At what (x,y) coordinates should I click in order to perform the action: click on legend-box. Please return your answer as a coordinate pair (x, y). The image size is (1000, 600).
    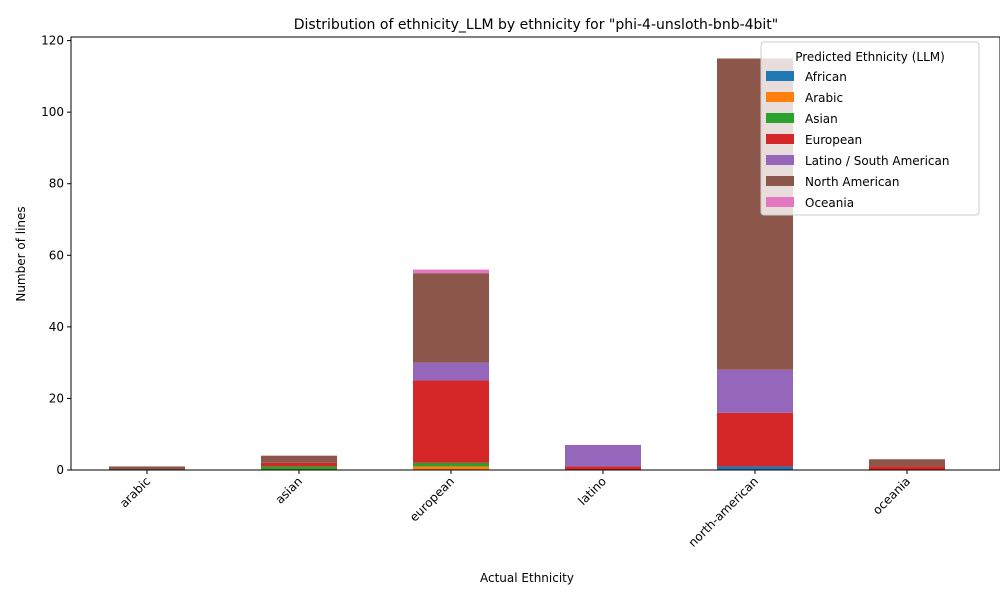
    Looking at the image, I should click on (870, 128).